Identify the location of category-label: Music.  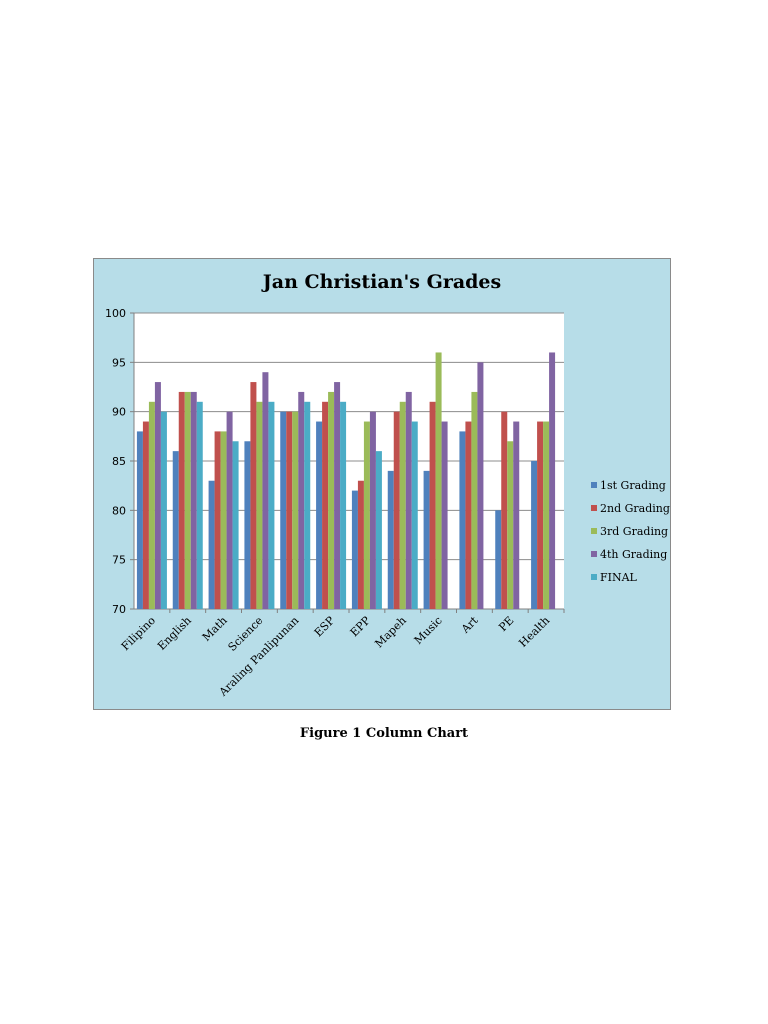
(428, 630).